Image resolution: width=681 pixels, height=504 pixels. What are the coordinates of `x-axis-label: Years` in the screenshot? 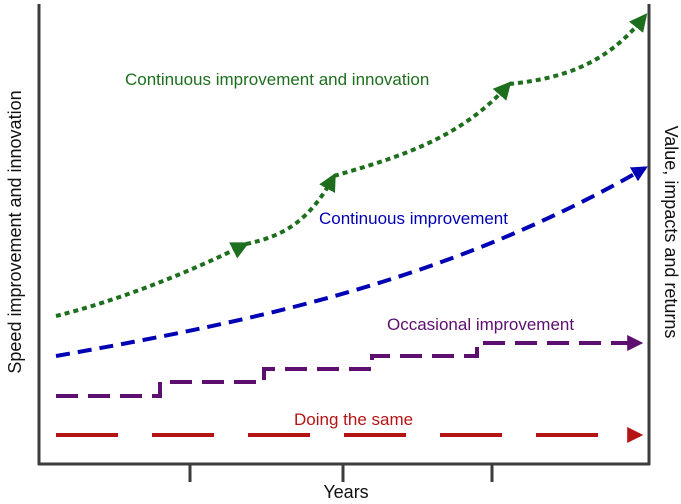 It's located at (345, 492).